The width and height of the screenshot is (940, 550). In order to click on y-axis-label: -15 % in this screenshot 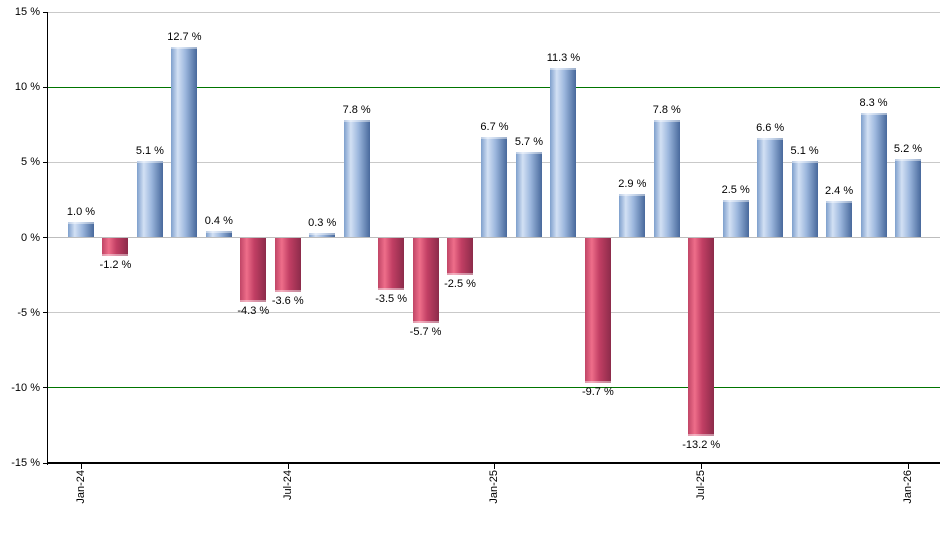, I will do `click(25, 463)`.